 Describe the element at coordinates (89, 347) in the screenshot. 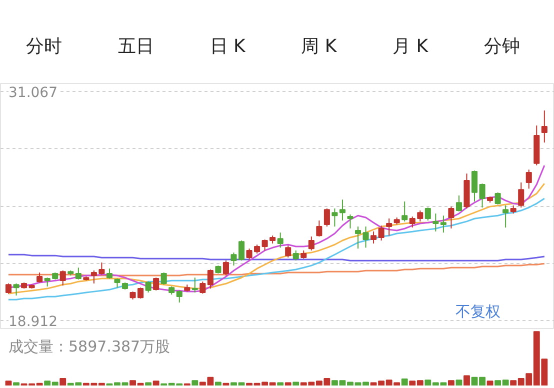

I see `chart-title: 成交量：5897.387万股` at that location.